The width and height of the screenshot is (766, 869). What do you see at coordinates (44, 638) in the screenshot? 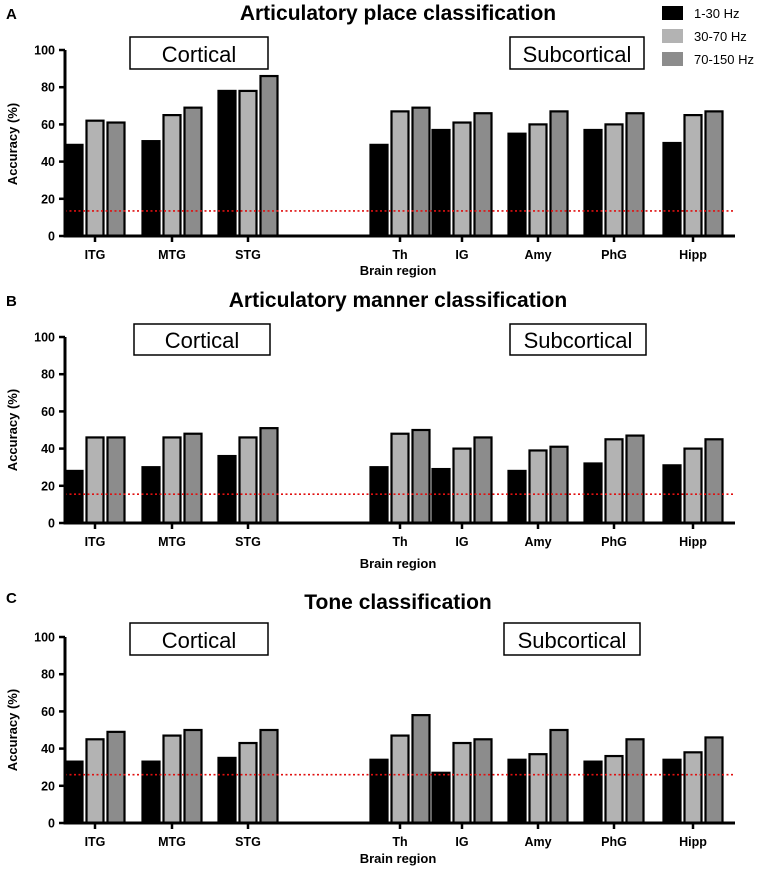
I see `y-tick-label: 100` at bounding box center [44, 638].